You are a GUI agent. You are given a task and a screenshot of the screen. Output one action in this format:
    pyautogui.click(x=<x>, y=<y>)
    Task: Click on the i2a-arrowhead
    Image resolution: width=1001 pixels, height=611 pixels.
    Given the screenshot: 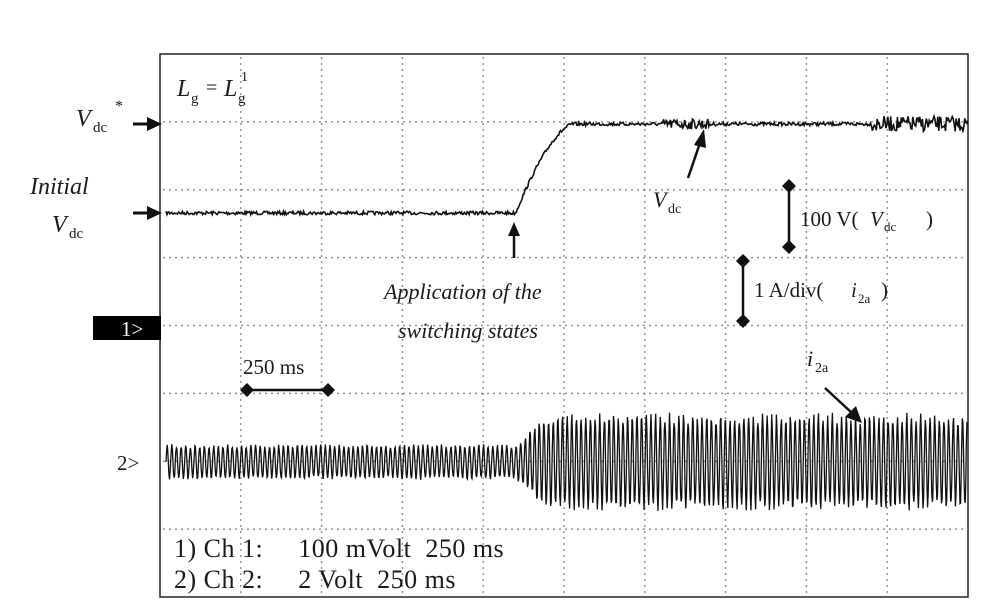 What is the action you would take?
    pyautogui.click(x=853, y=414)
    